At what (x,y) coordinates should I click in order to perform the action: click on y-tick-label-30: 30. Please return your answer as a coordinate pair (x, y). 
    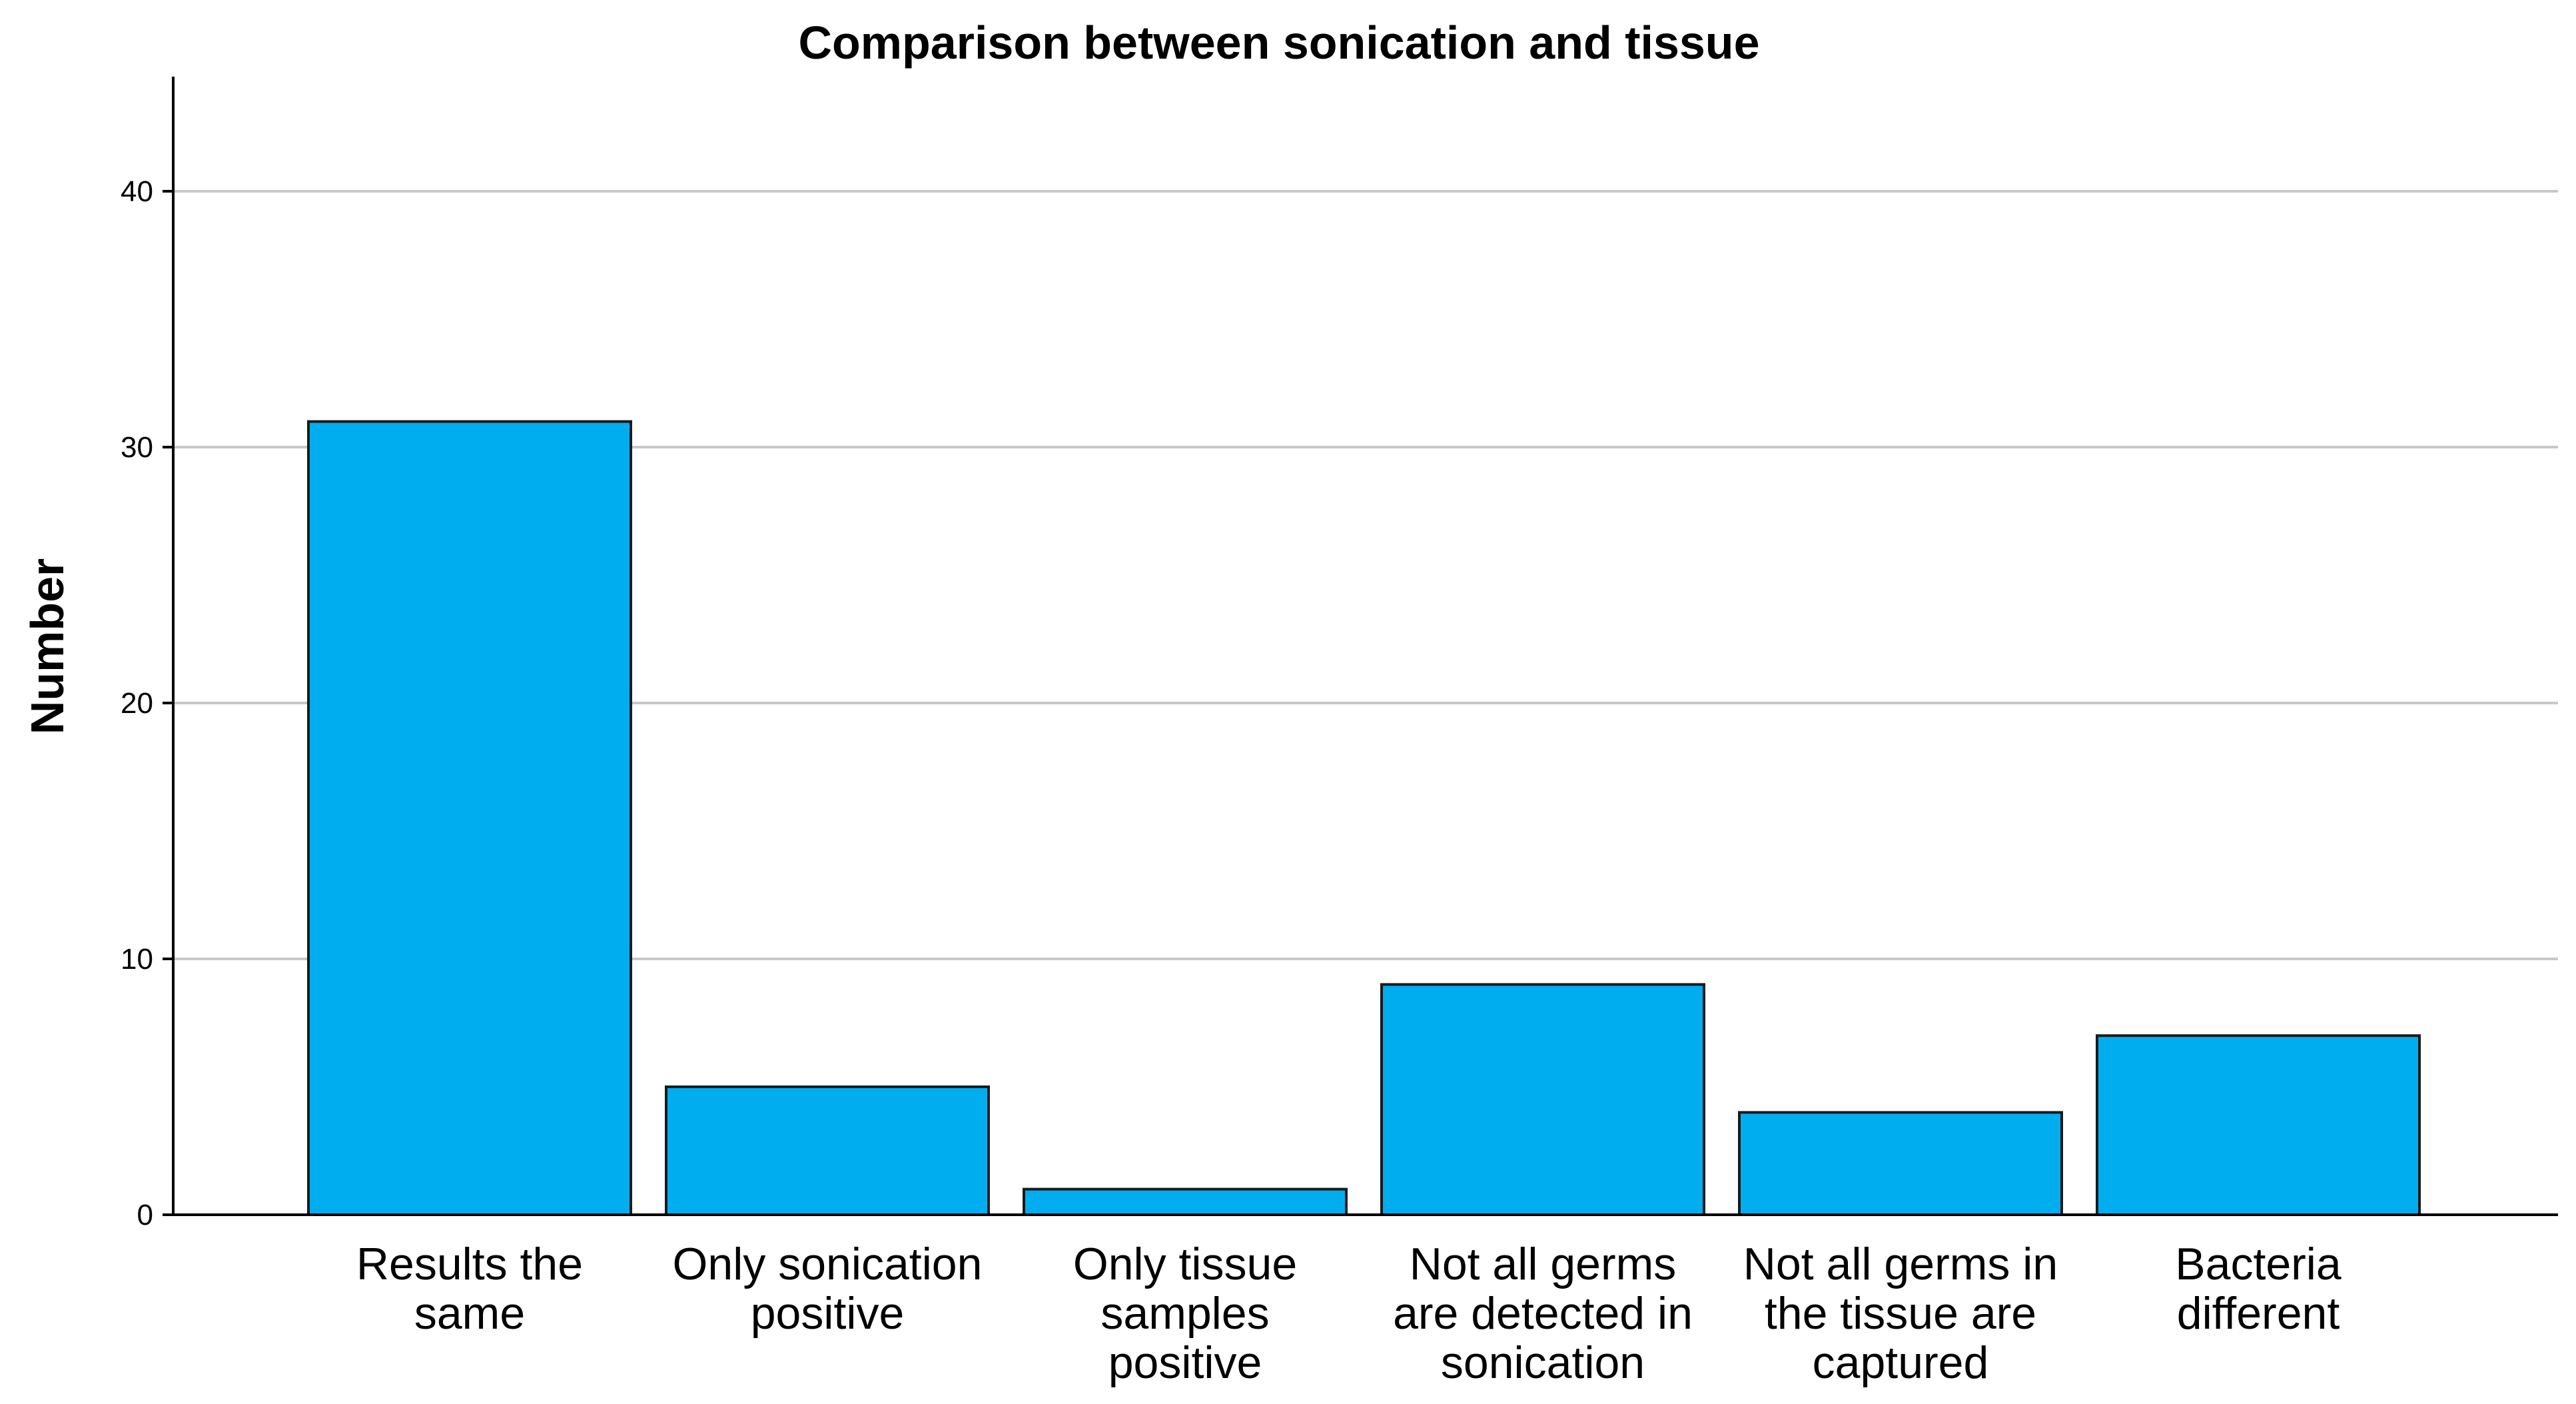
    Looking at the image, I should click on (137, 448).